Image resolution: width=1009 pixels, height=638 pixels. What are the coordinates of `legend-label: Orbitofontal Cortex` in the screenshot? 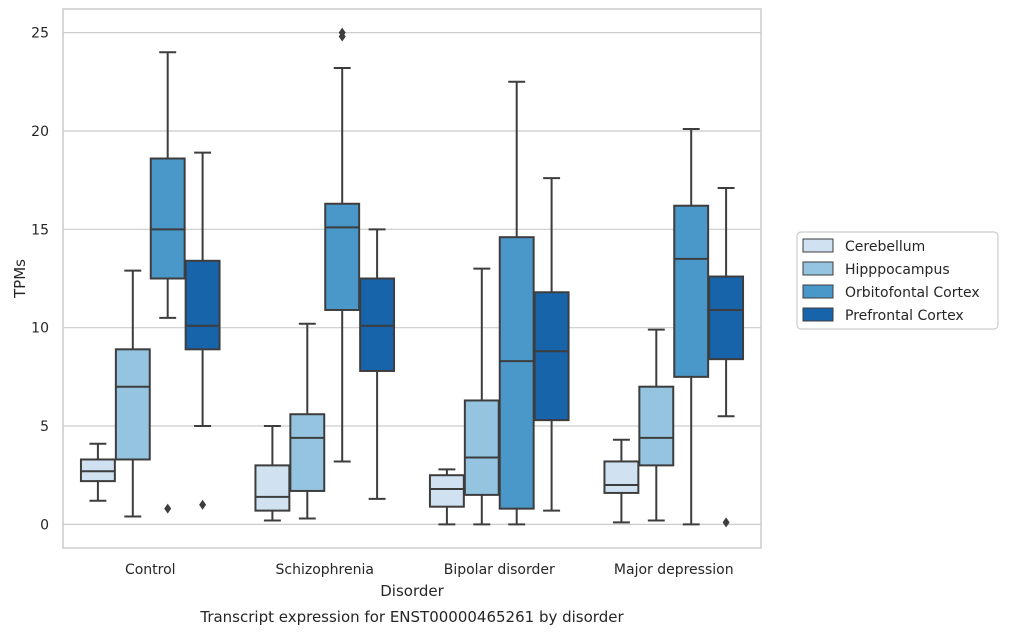 It's located at (912, 293).